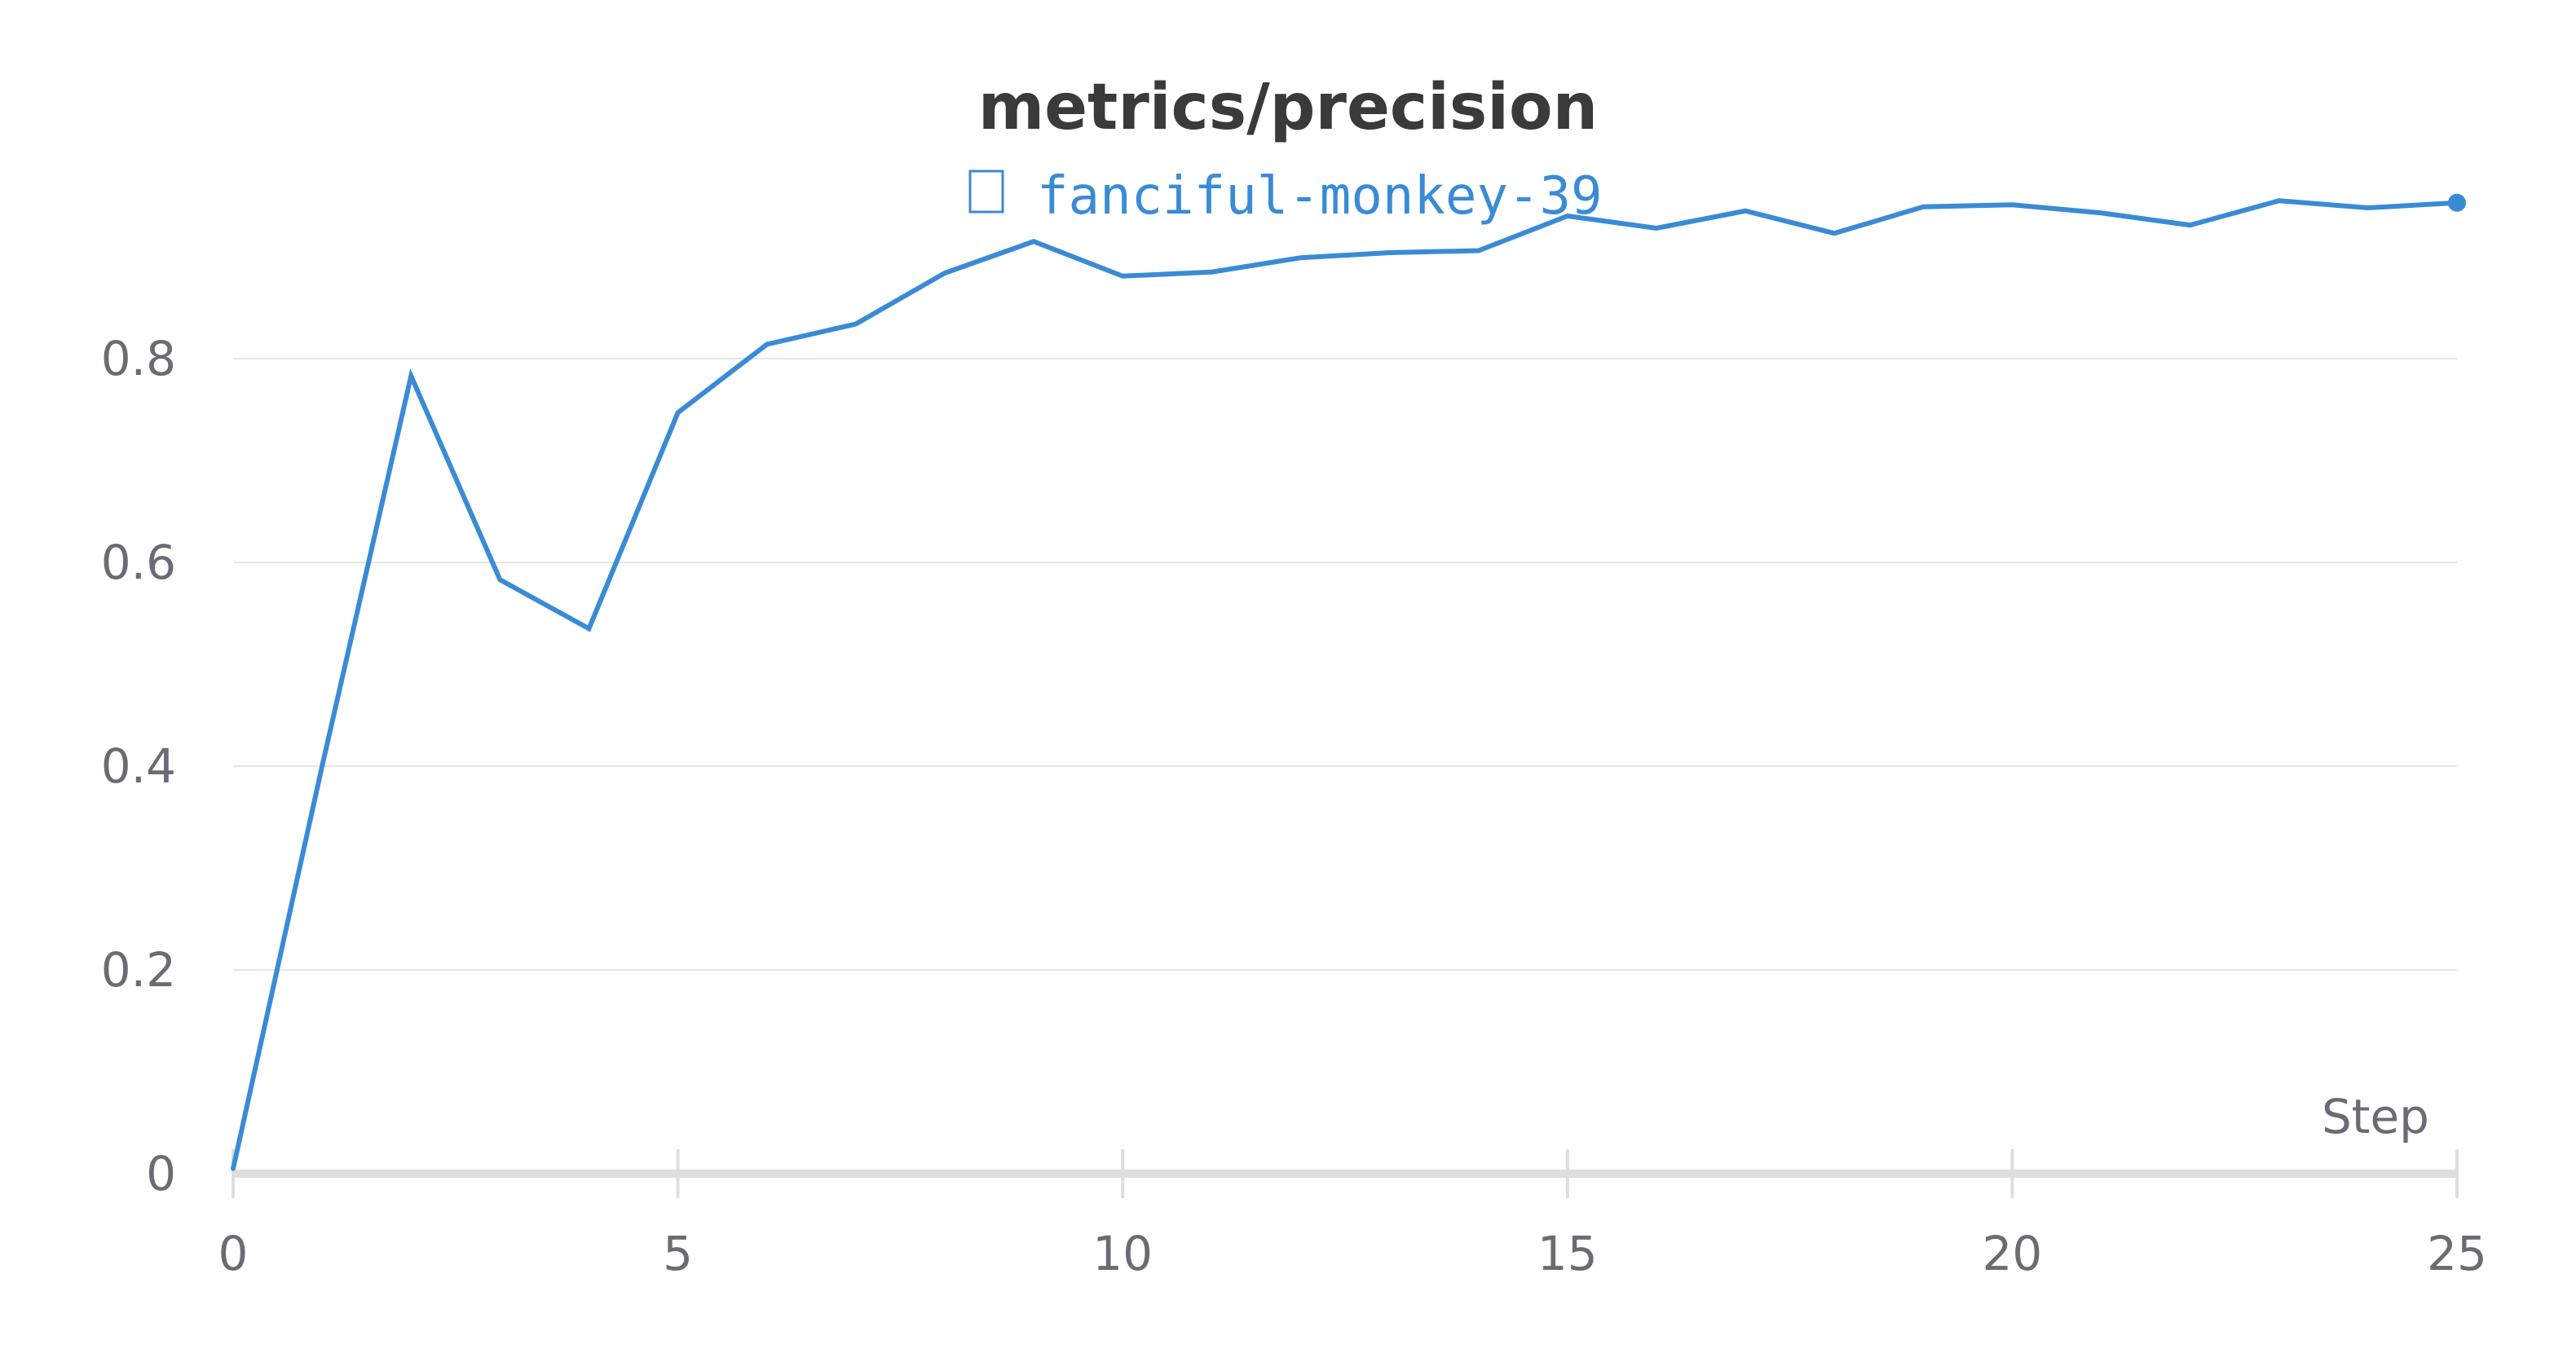  I want to click on x-tick-label: 15, so click(1567, 1253).